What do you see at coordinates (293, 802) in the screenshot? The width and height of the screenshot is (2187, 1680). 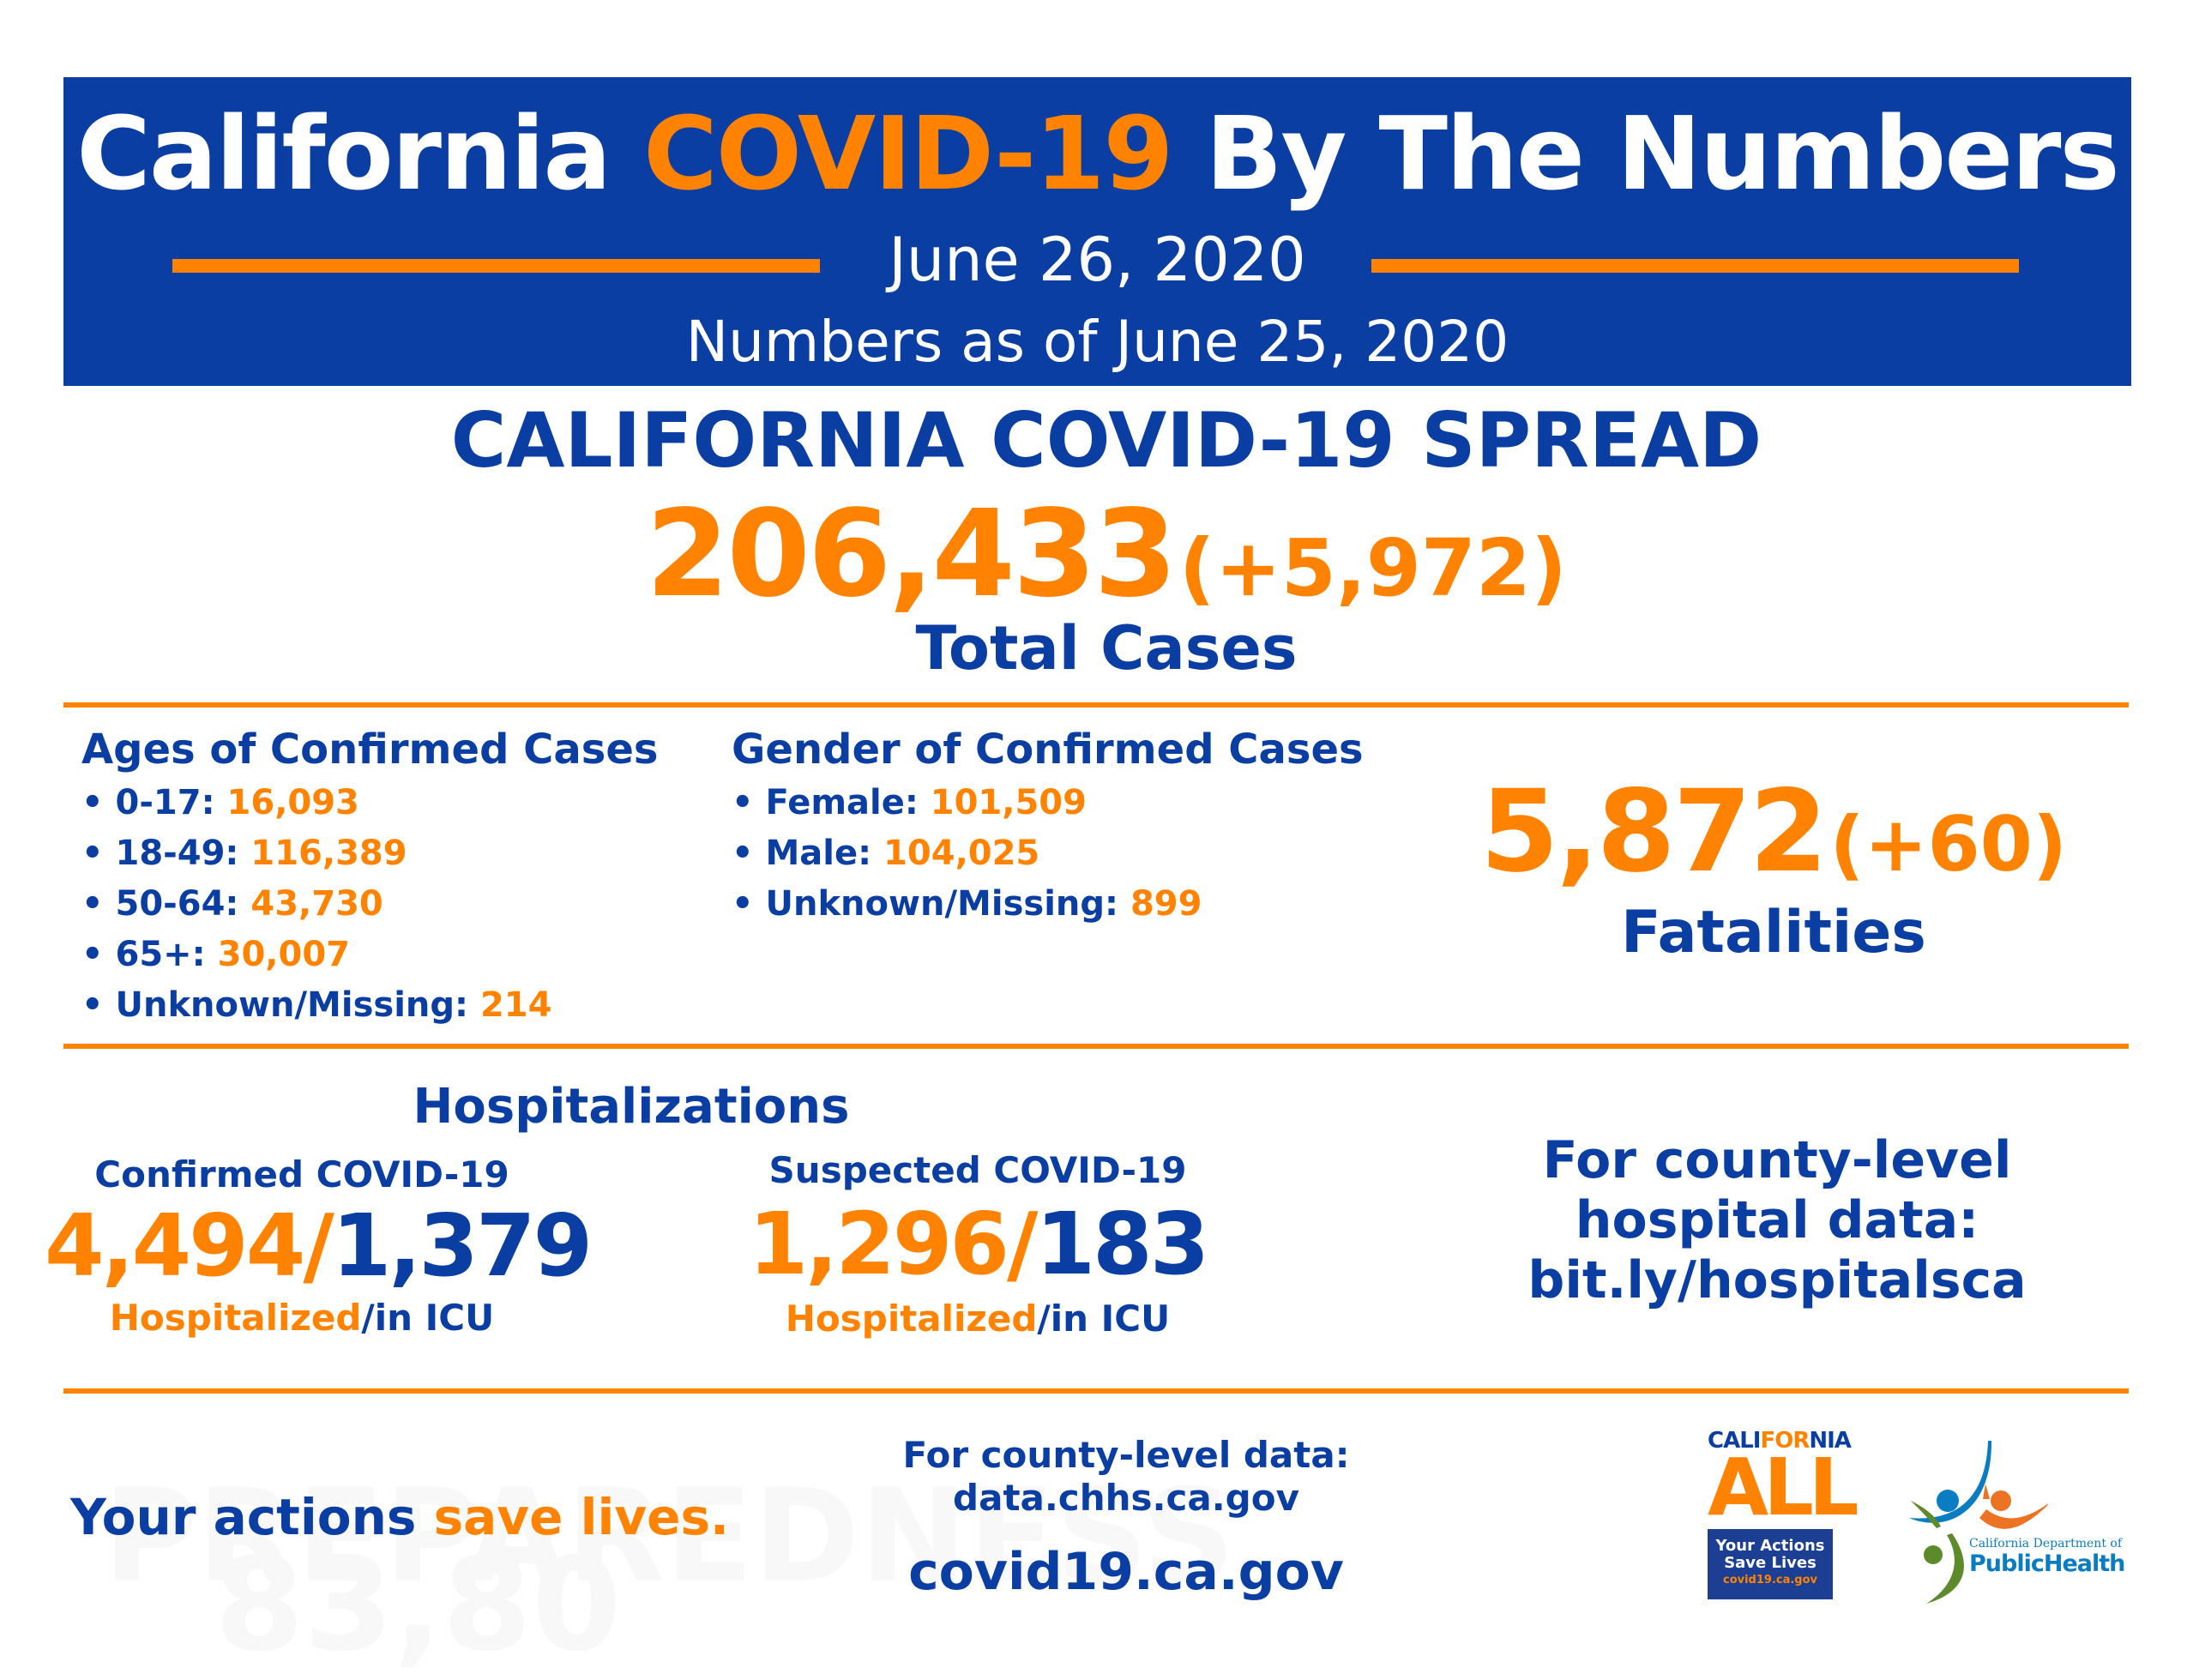 I see `list-value: 16,093` at bounding box center [293, 802].